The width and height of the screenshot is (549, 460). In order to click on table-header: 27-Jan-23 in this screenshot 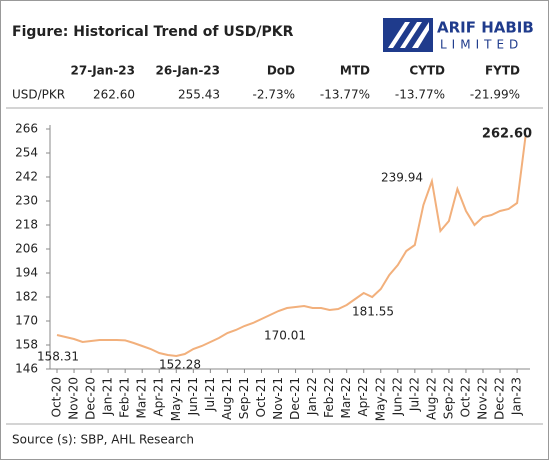, I will do `click(103, 71)`.